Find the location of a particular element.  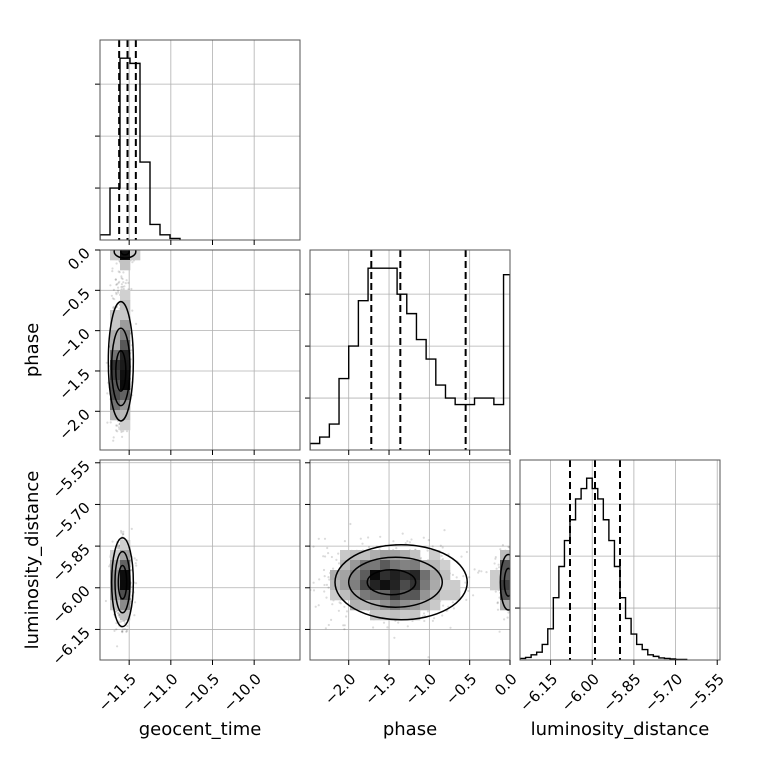

x-axis-label-luminosity-distance: luminosity_distance is located at coordinates (620, 729).